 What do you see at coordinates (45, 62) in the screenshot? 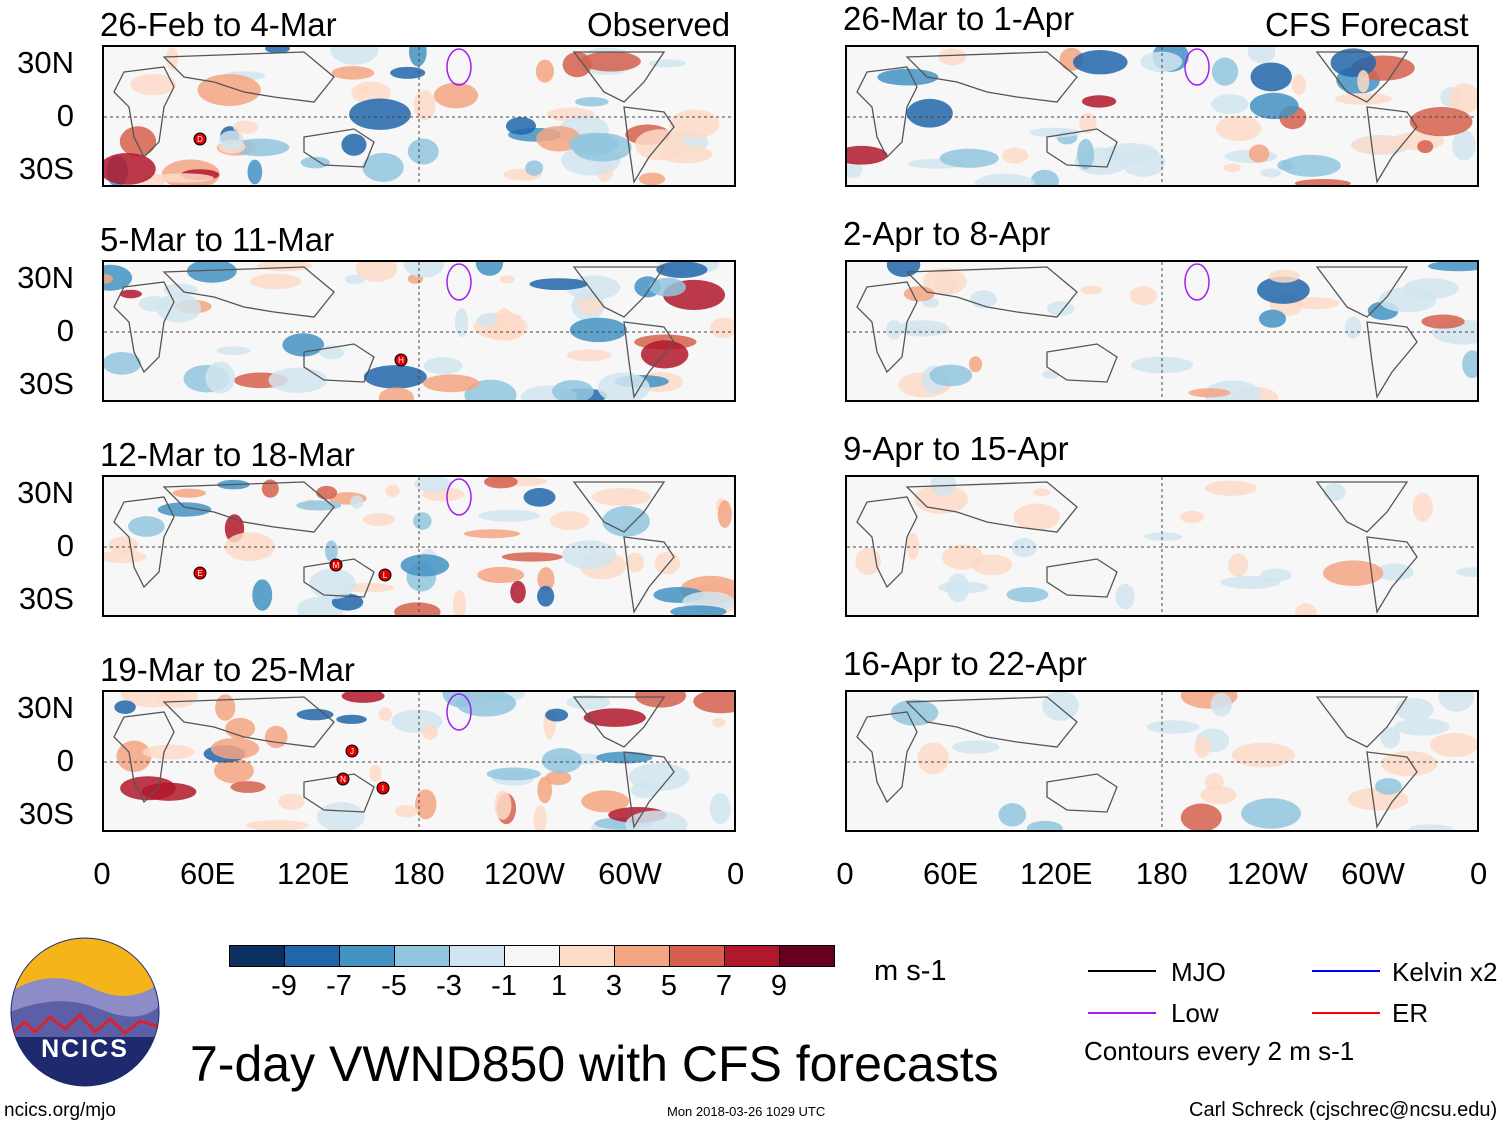
I see `lat-label: 30N` at bounding box center [45, 62].